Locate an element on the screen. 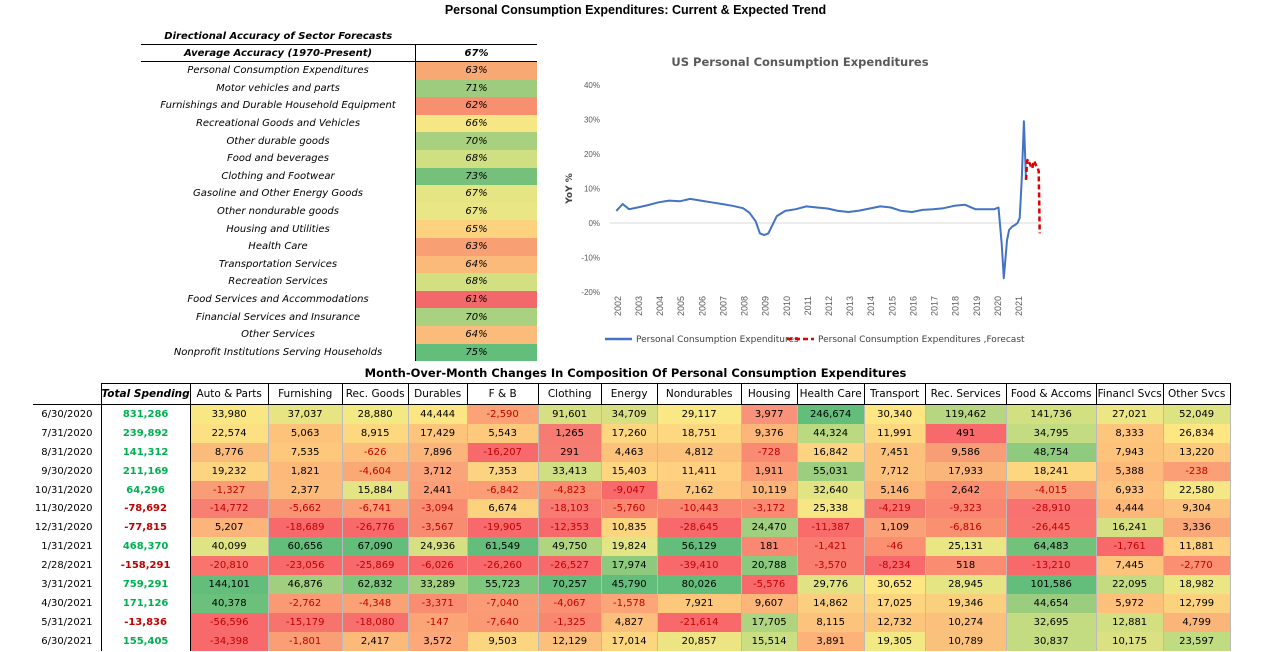  component-cell: 6,674 is located at coordinates (503, 509).